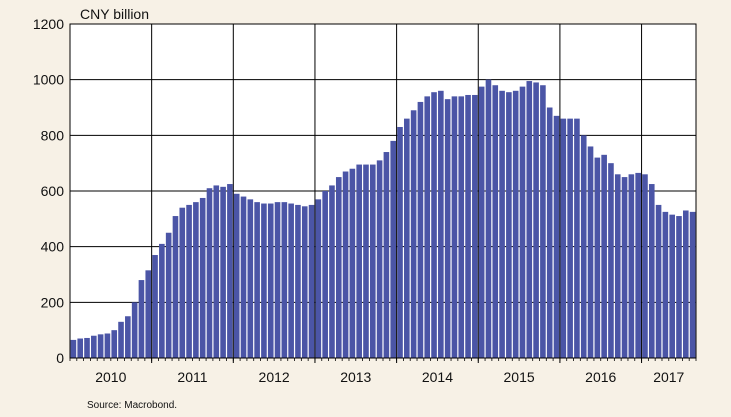 The image size is (731, 417). Describe the element at coordinates (114, 14) in the screenshot. I see `unit-label: CNY billion` at that location.